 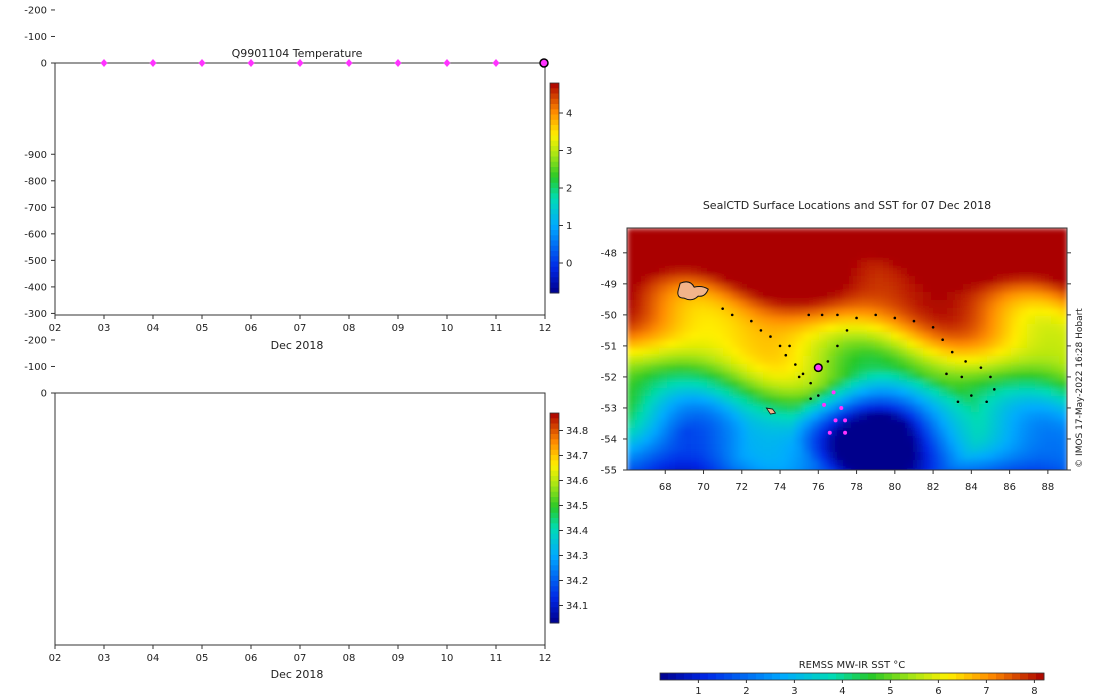 I want to click on y-tick-label: -100, so click(x=35, y=367).